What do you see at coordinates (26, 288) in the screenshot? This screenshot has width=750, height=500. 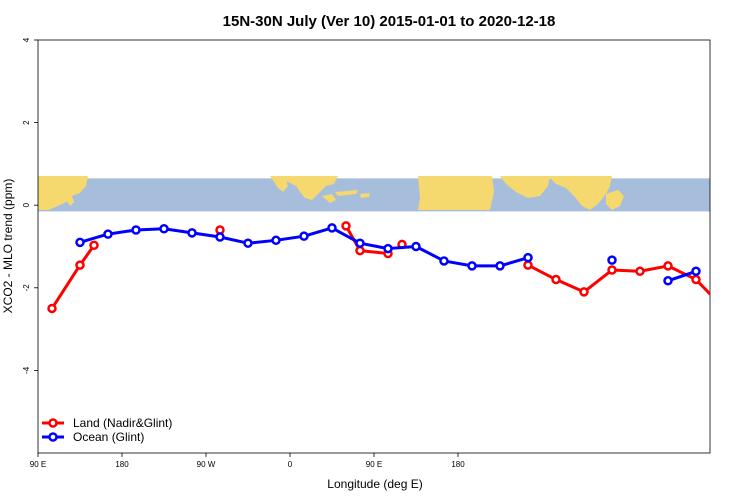 I see `y-tick-label: -2` at bounding box center [26, 288].